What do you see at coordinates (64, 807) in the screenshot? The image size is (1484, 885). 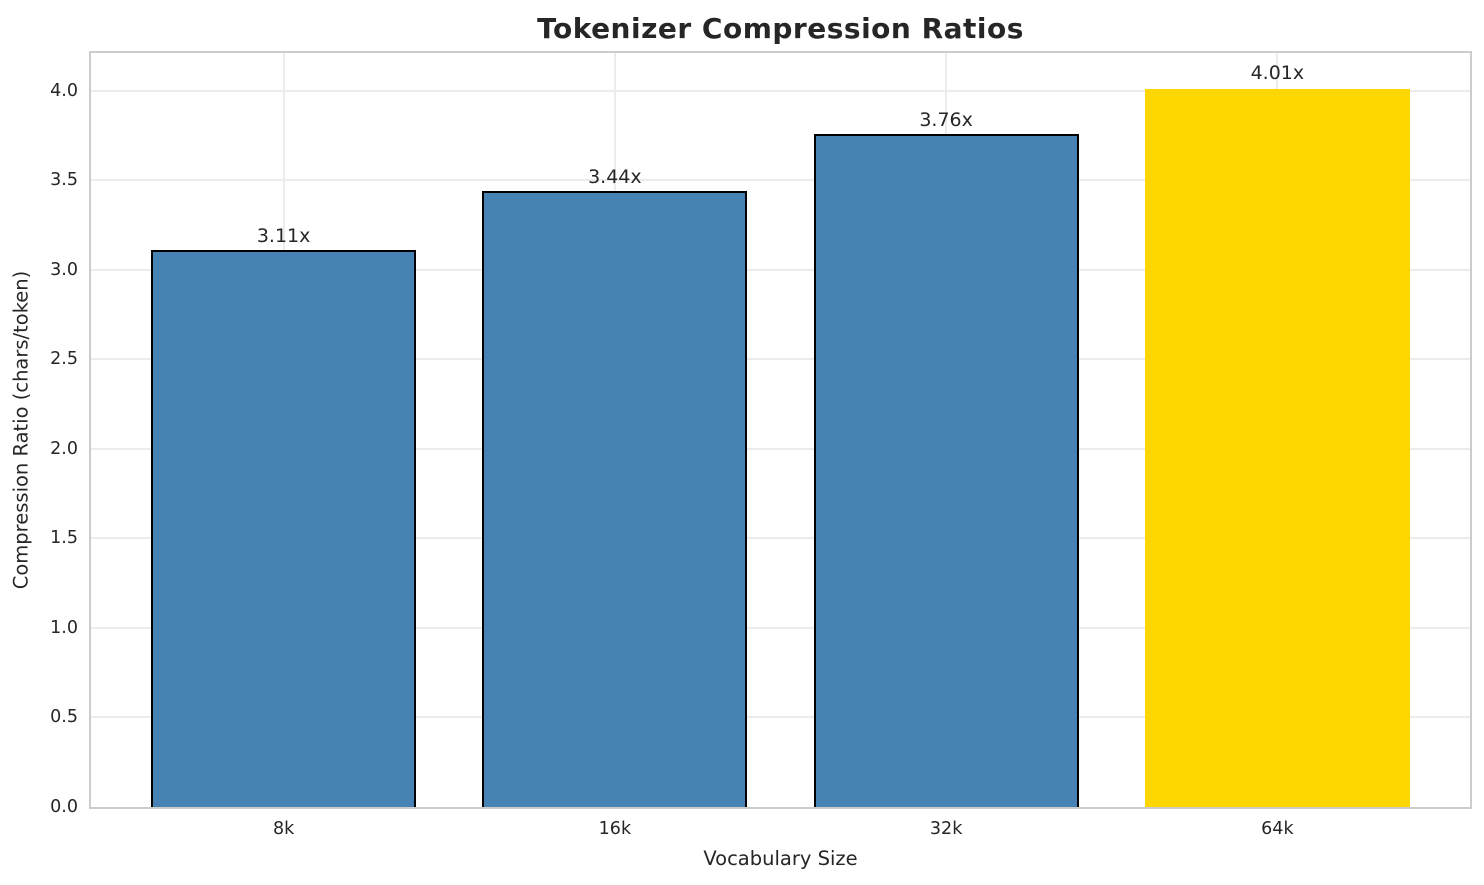 I see `y-tick-label: 0.0` at bounding box center [64, 807].